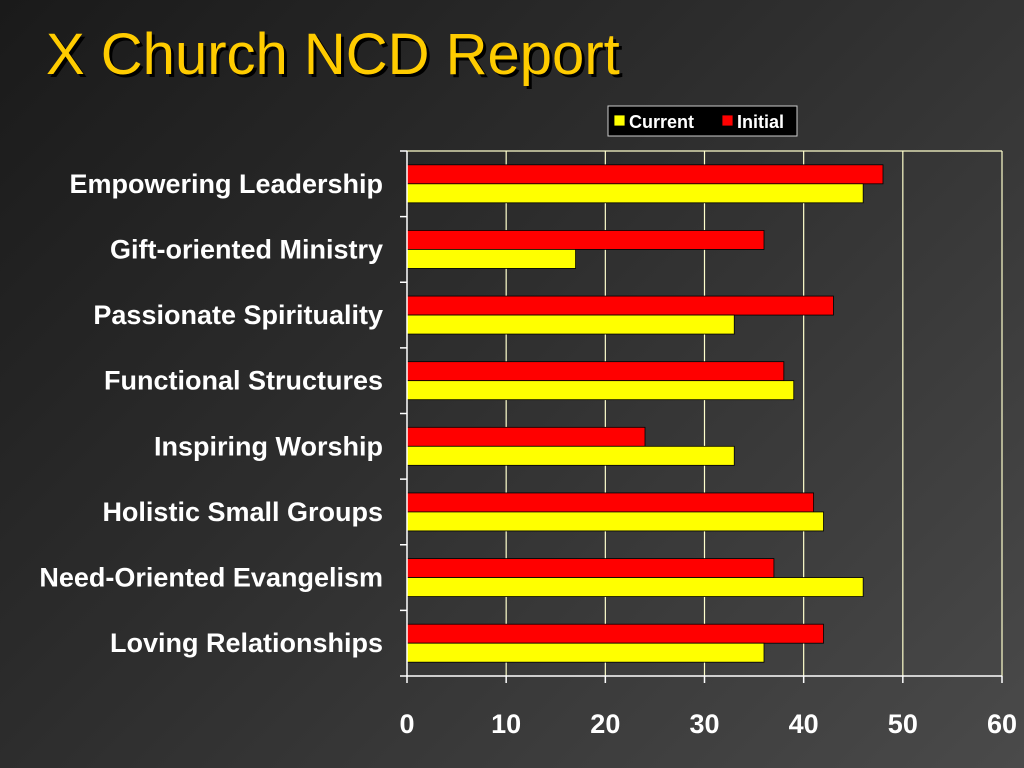 The height and width of the screenshot is (768, 1024). What do you see at coordinates (804, 724) in the screenshot?
I see `x-tick-label-40: 40` at bounding box center [804, 724].